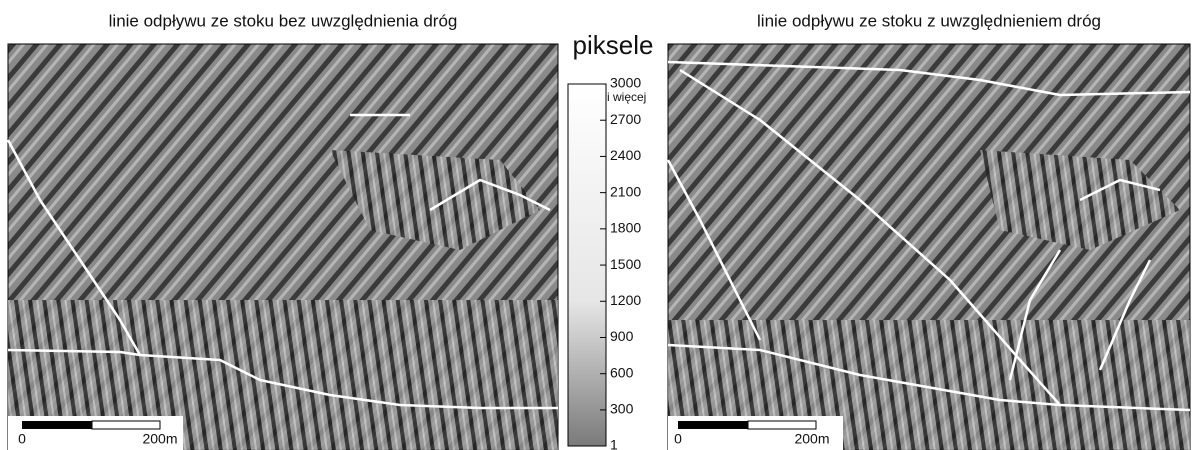  What do you see at coordinates (626, 97) in the screenshot?
I see `tick-note: i więcej` at bounding box center [626, 97].